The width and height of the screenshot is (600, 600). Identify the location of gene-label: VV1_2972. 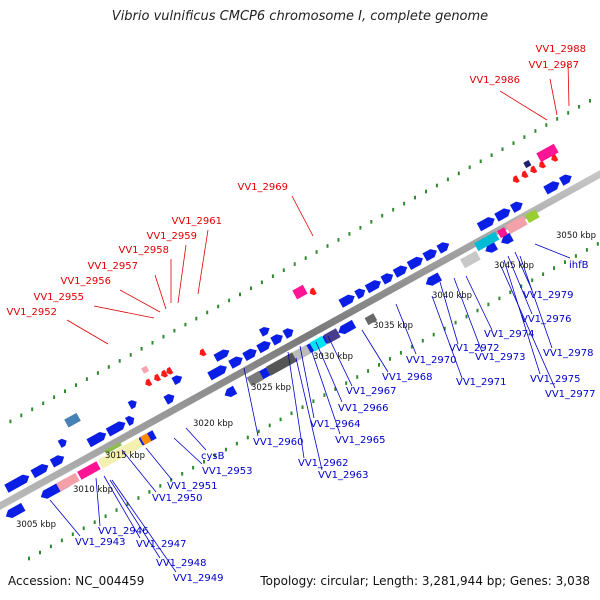
(474, 348).